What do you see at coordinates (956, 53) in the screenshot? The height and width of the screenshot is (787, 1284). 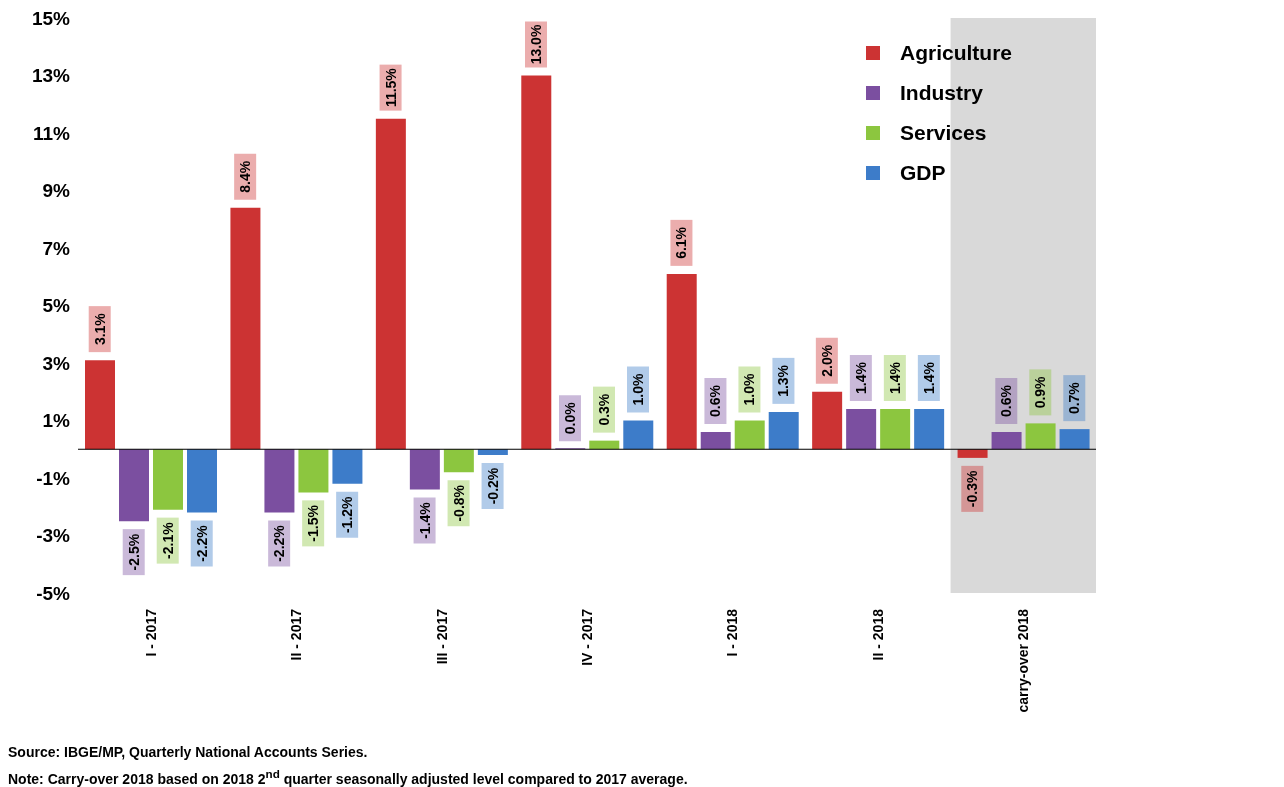 I see `legend-label: Agriculture` at bounding box center [956, 53].